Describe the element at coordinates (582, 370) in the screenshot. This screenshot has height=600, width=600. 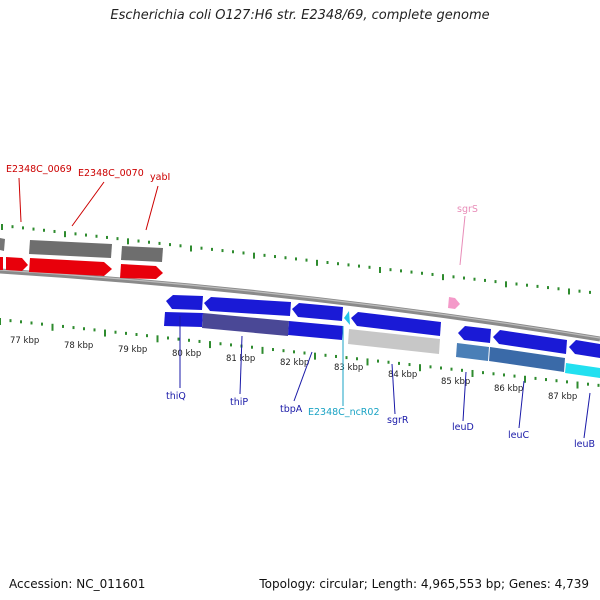
I see `gene-block-leub-ncr` at that location.